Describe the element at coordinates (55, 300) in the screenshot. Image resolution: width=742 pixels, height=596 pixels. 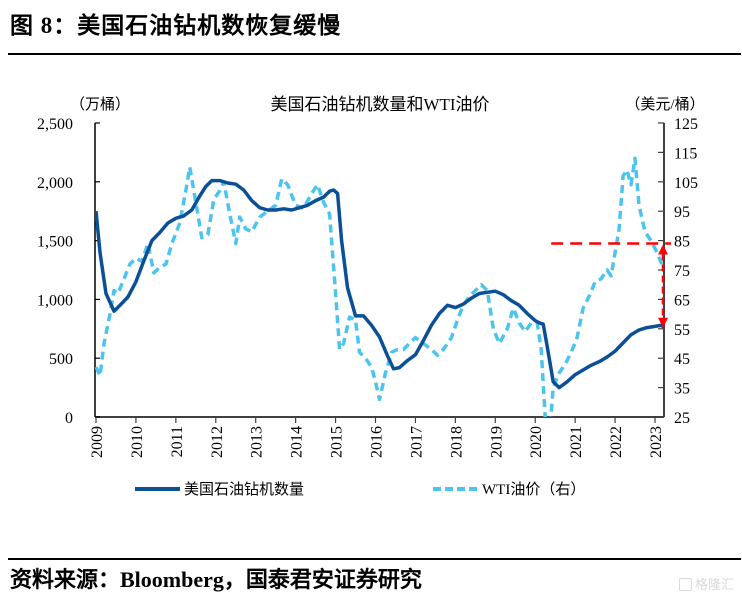
I see `left-tick-label: 1,000` at that location.